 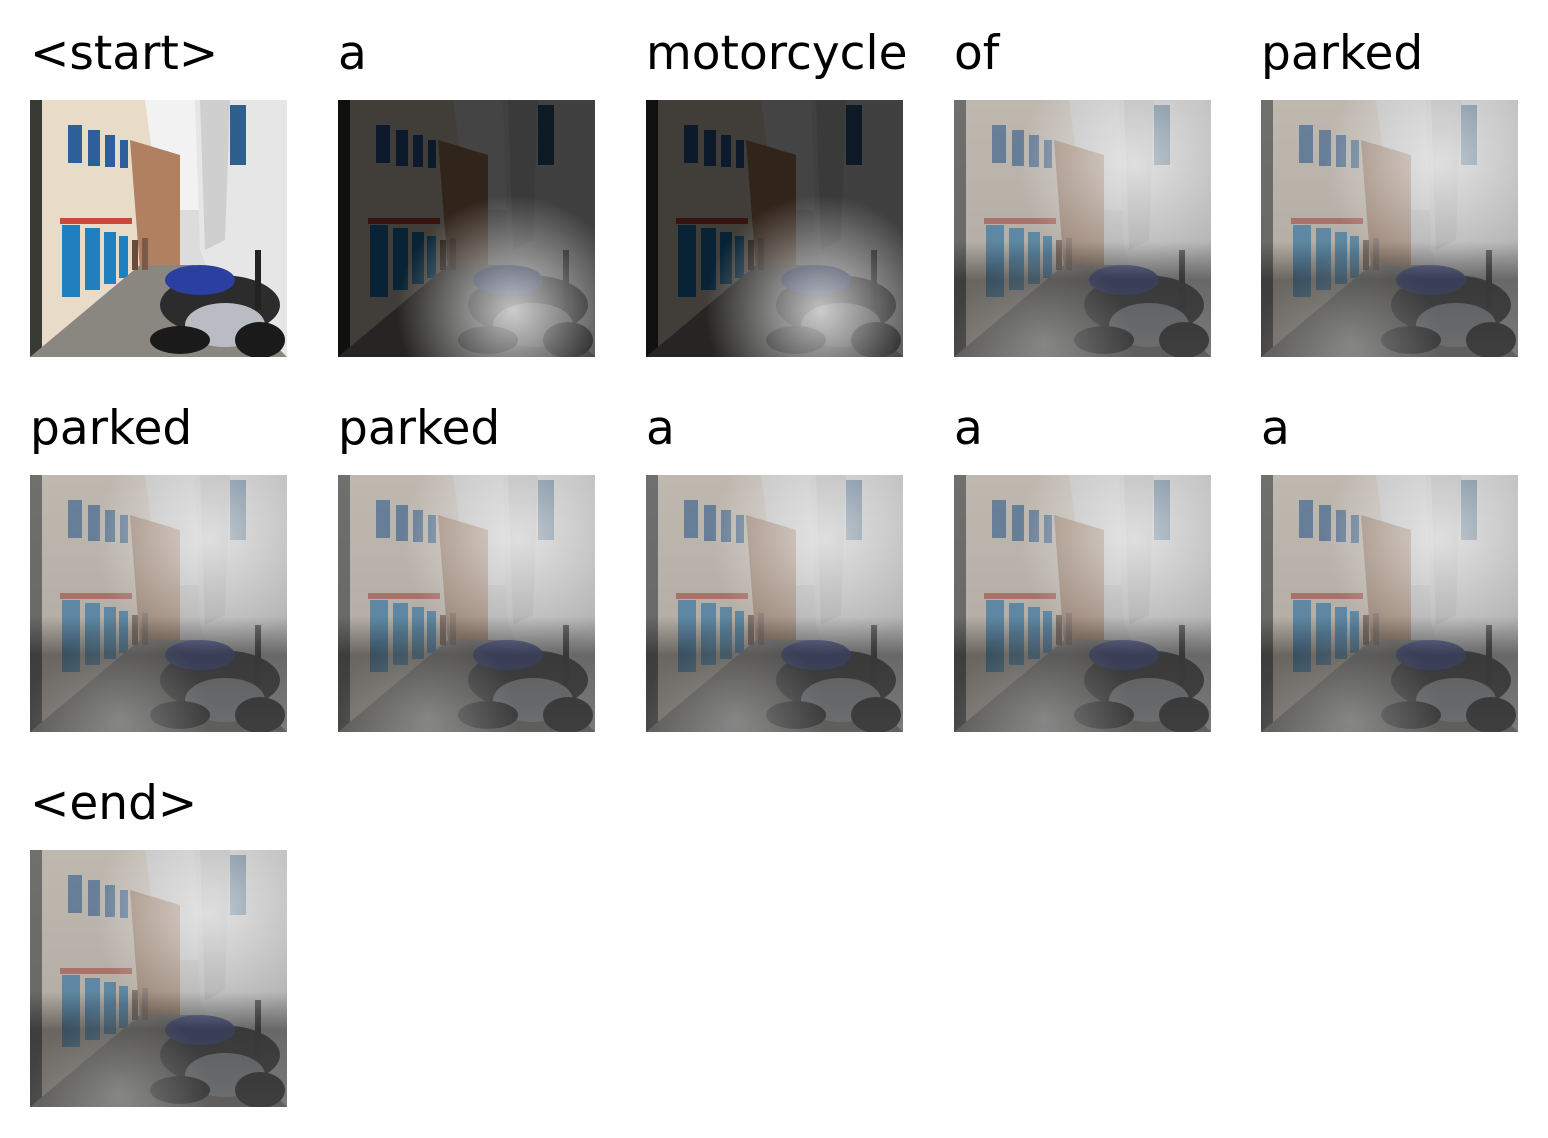 I want to click on token-word: <start>, so click(x=124, y=53).